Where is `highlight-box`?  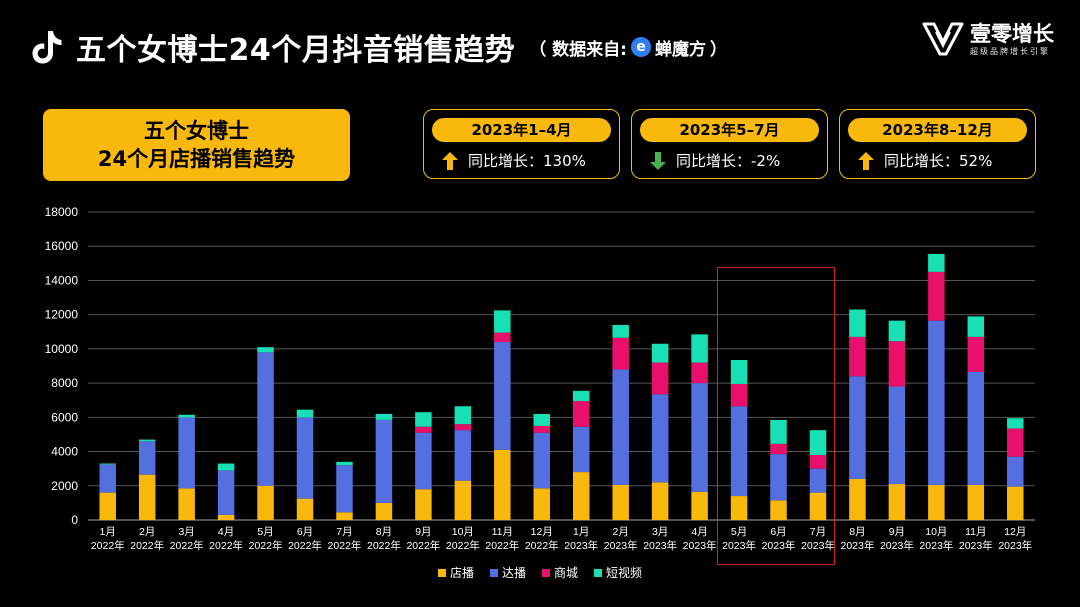 highlight-box is located at coordinates (776, 416).